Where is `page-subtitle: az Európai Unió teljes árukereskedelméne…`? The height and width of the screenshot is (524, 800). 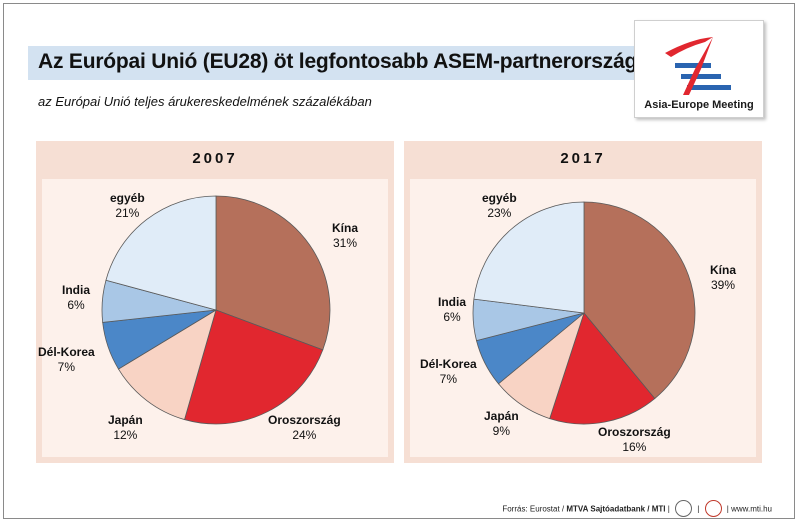
page-subtitle: az Európai Unió teljes árukereskedelméne… is located at coordinates (205, 101).